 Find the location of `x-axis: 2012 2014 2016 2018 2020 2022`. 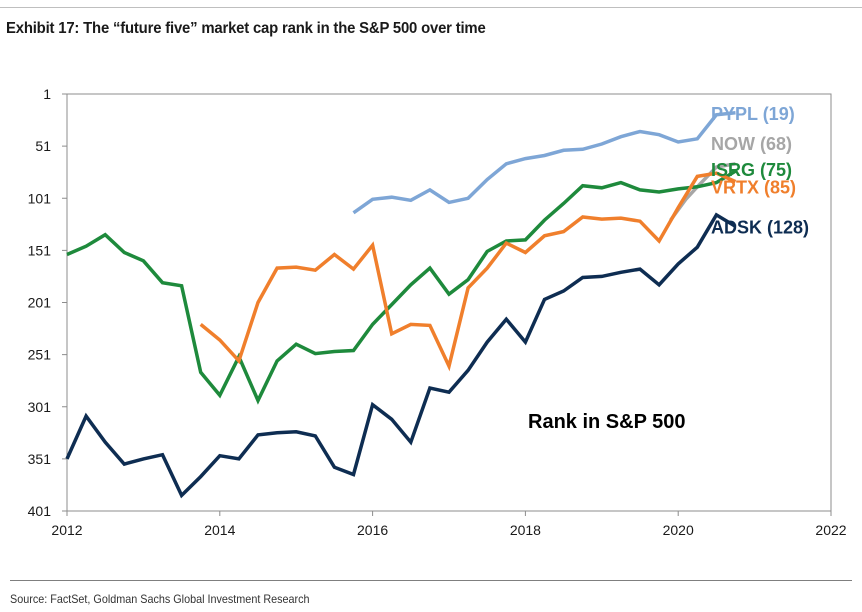

x-axis: 2012 2014 2016 2018 2020 2022 is located at coordinates (449, 524).